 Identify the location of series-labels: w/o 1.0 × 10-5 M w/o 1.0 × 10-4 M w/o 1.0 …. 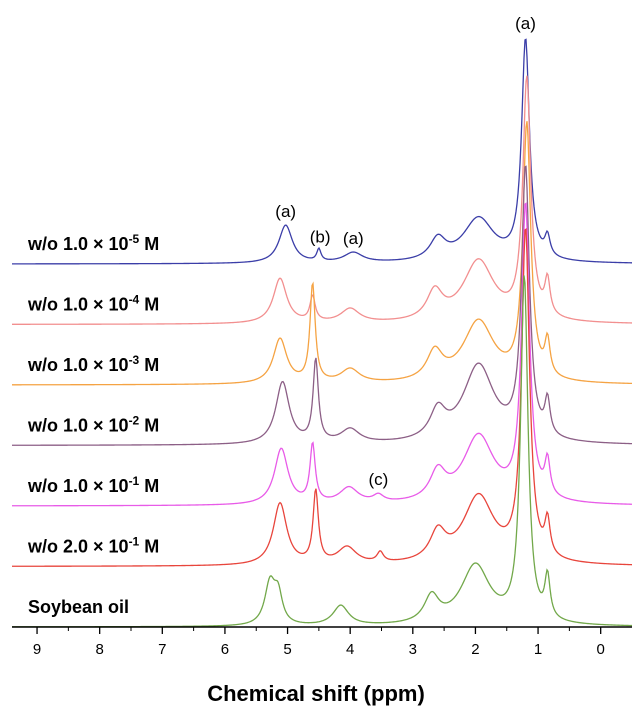
(93, 424).